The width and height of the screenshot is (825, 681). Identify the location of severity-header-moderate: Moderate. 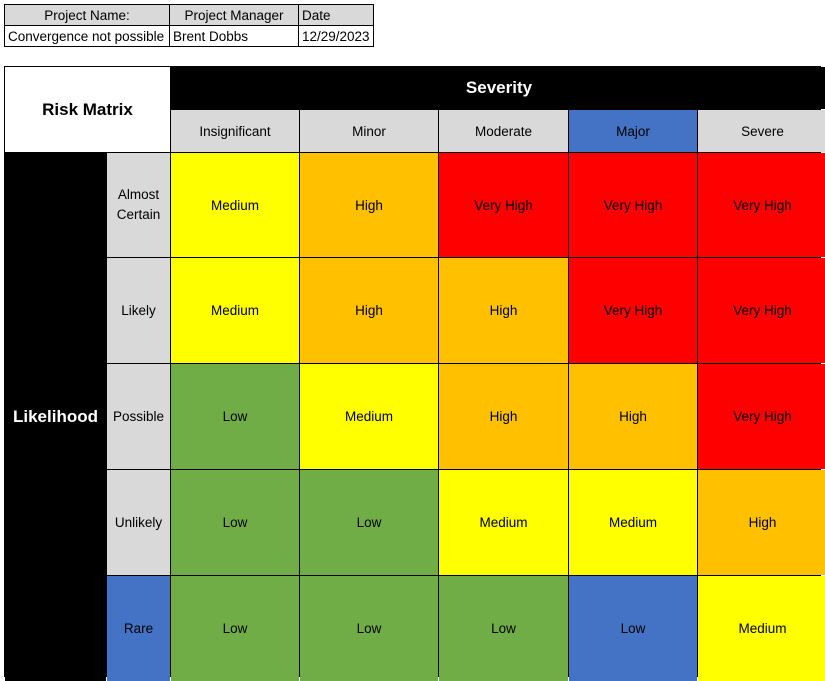
(503, 131).